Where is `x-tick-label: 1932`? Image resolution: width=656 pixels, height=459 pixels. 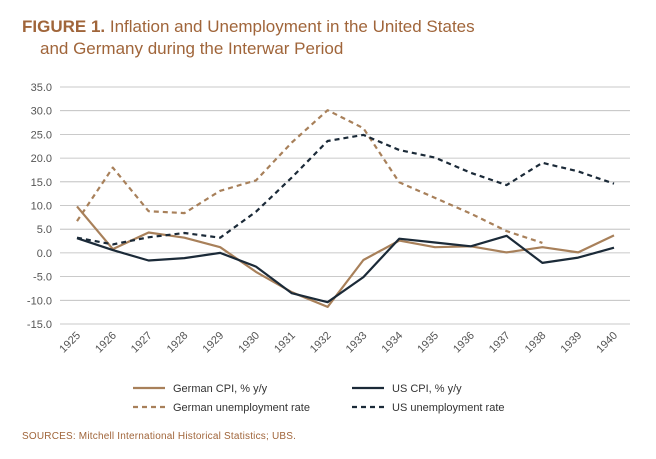
x-tick-label: 1932 is located at coordinates (321, 343).